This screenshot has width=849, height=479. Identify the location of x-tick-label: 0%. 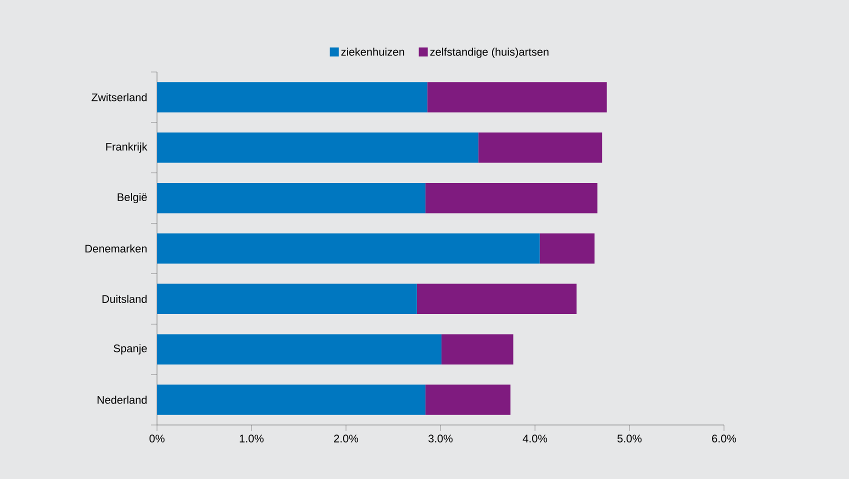
(157, 438).